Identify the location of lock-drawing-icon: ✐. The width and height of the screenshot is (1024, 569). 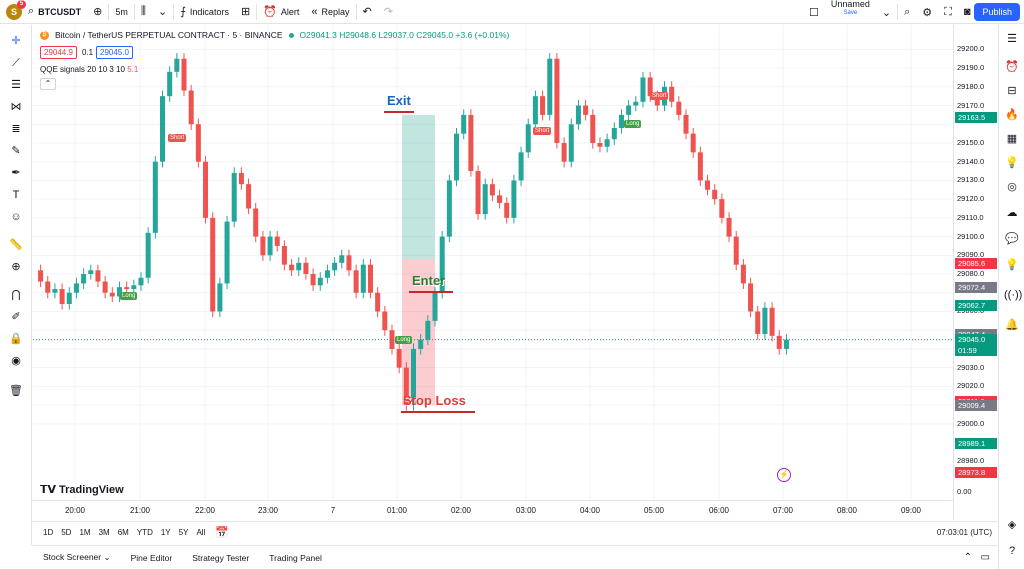
(16, 317).